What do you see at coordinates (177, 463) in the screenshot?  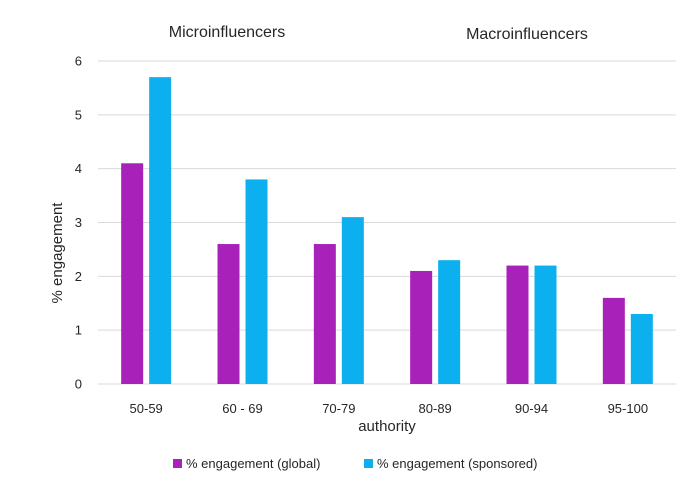 I see `legend-swatch-global` at bounding box center [177, 463].